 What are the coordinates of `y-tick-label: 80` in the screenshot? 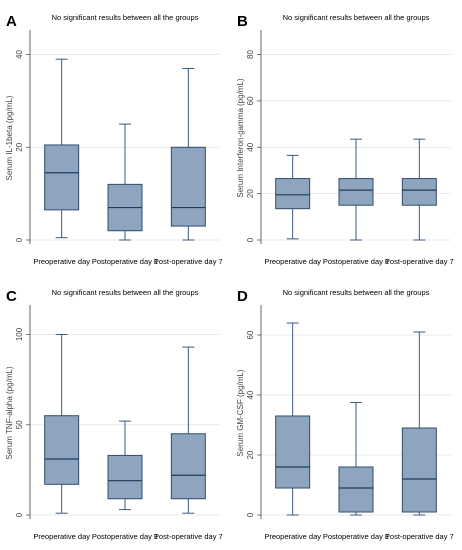 It's located at (250, 54).